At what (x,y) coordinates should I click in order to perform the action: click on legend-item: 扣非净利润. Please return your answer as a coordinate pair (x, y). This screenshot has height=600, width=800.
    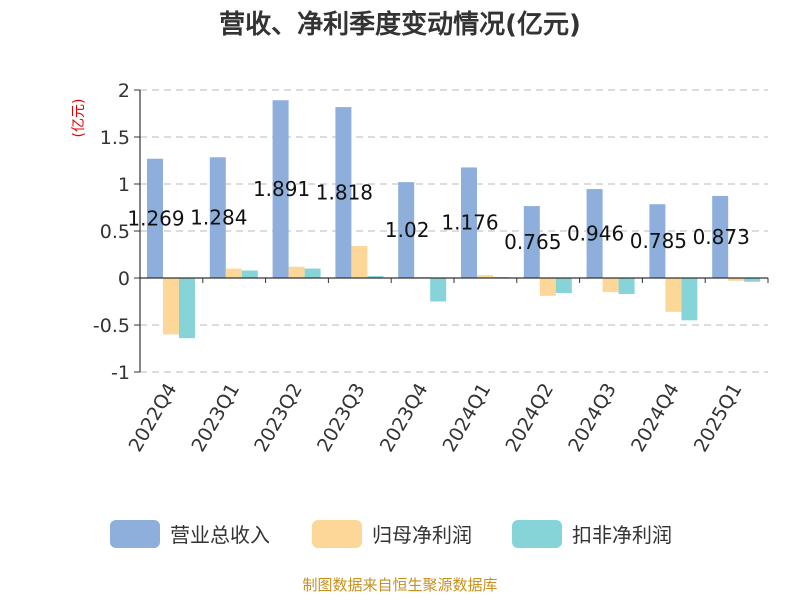
    Looking at the image, I should click on (592, 534).